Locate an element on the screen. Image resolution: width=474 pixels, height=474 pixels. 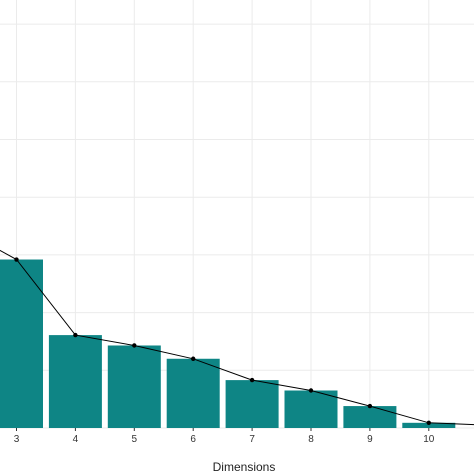
x-tick-label: 7 is located at coordinates (252, 439).